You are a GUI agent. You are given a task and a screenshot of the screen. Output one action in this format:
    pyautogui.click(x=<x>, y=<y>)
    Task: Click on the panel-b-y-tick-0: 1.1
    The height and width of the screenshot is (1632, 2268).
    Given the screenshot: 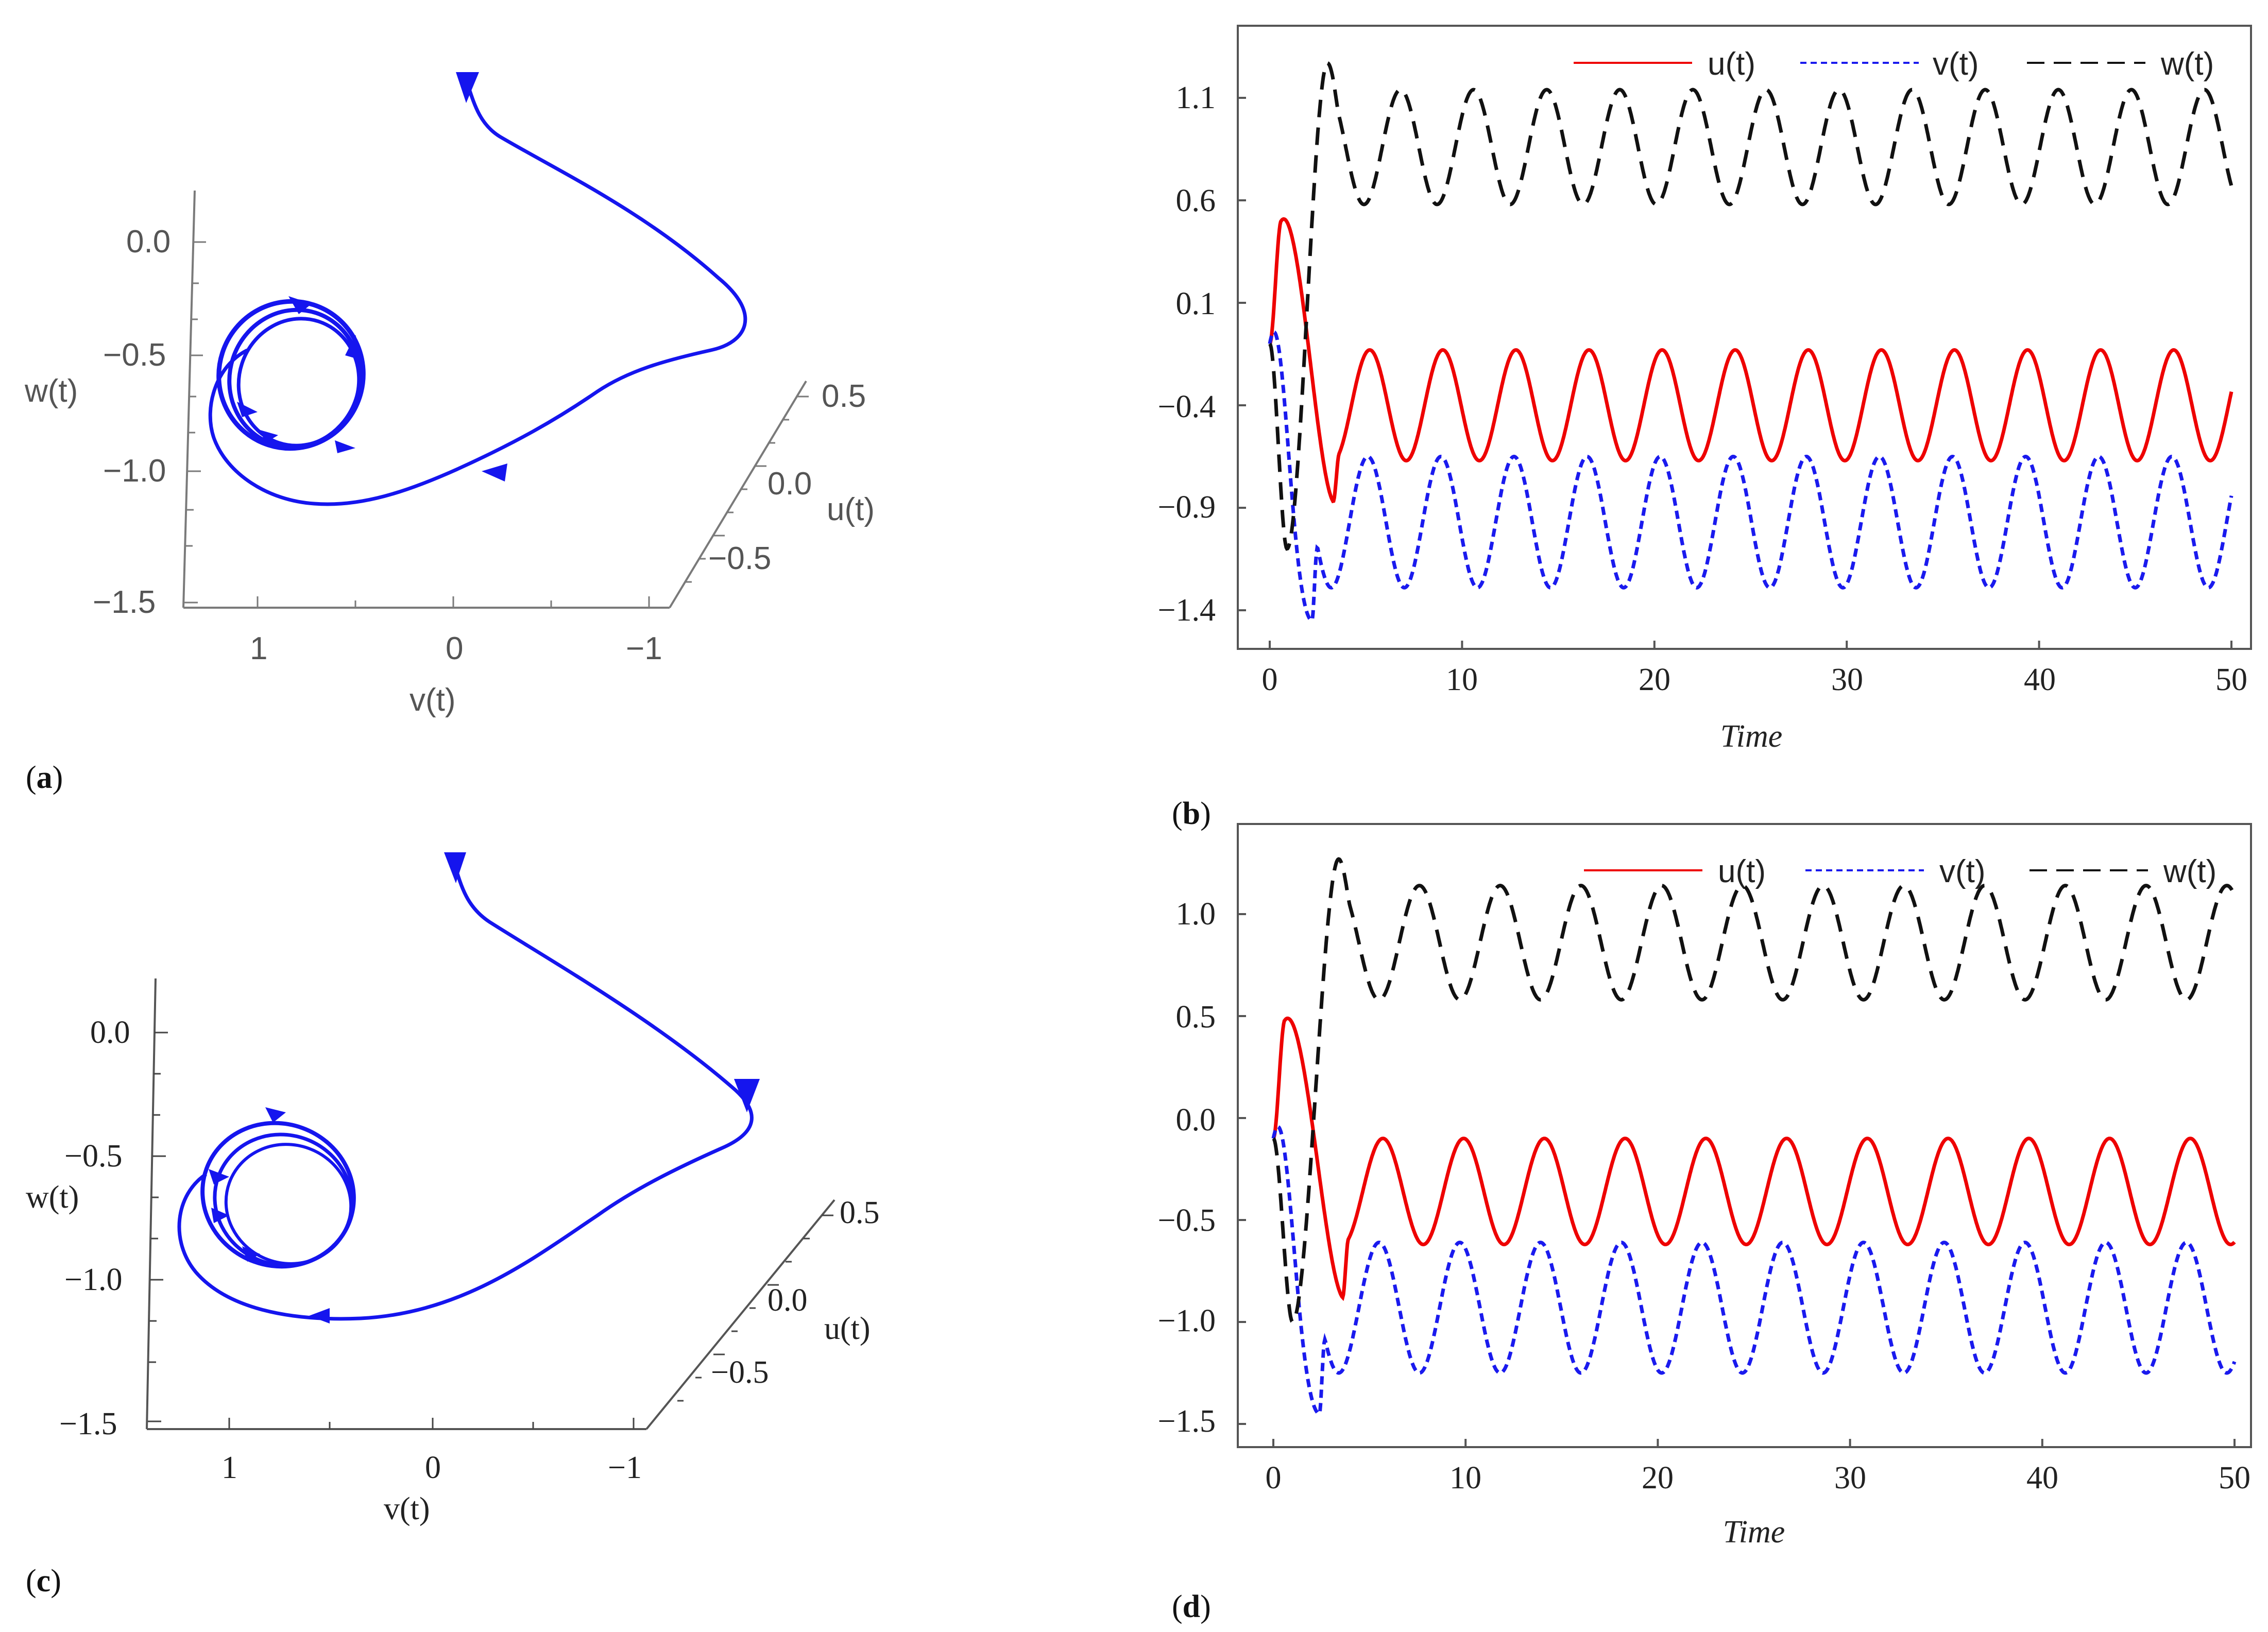 What is the action you would take?
    pyautogui.click(x=1196, y=98)
    